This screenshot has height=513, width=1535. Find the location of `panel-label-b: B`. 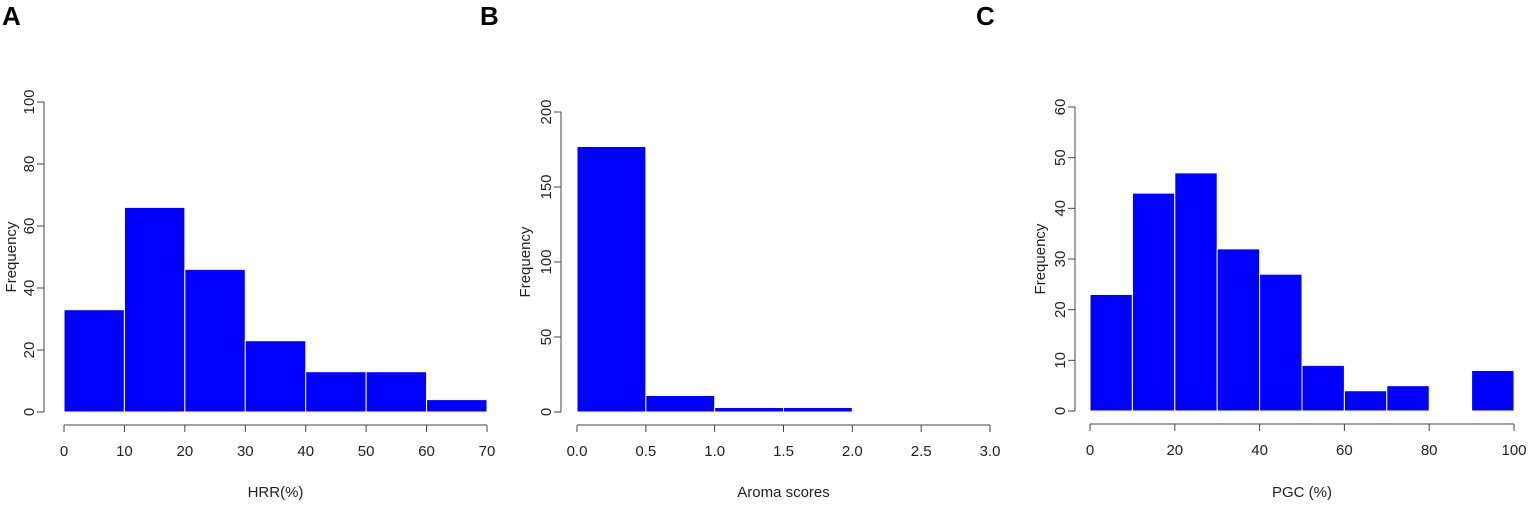

panel-label-b: B is located at coordinates (489, 16).